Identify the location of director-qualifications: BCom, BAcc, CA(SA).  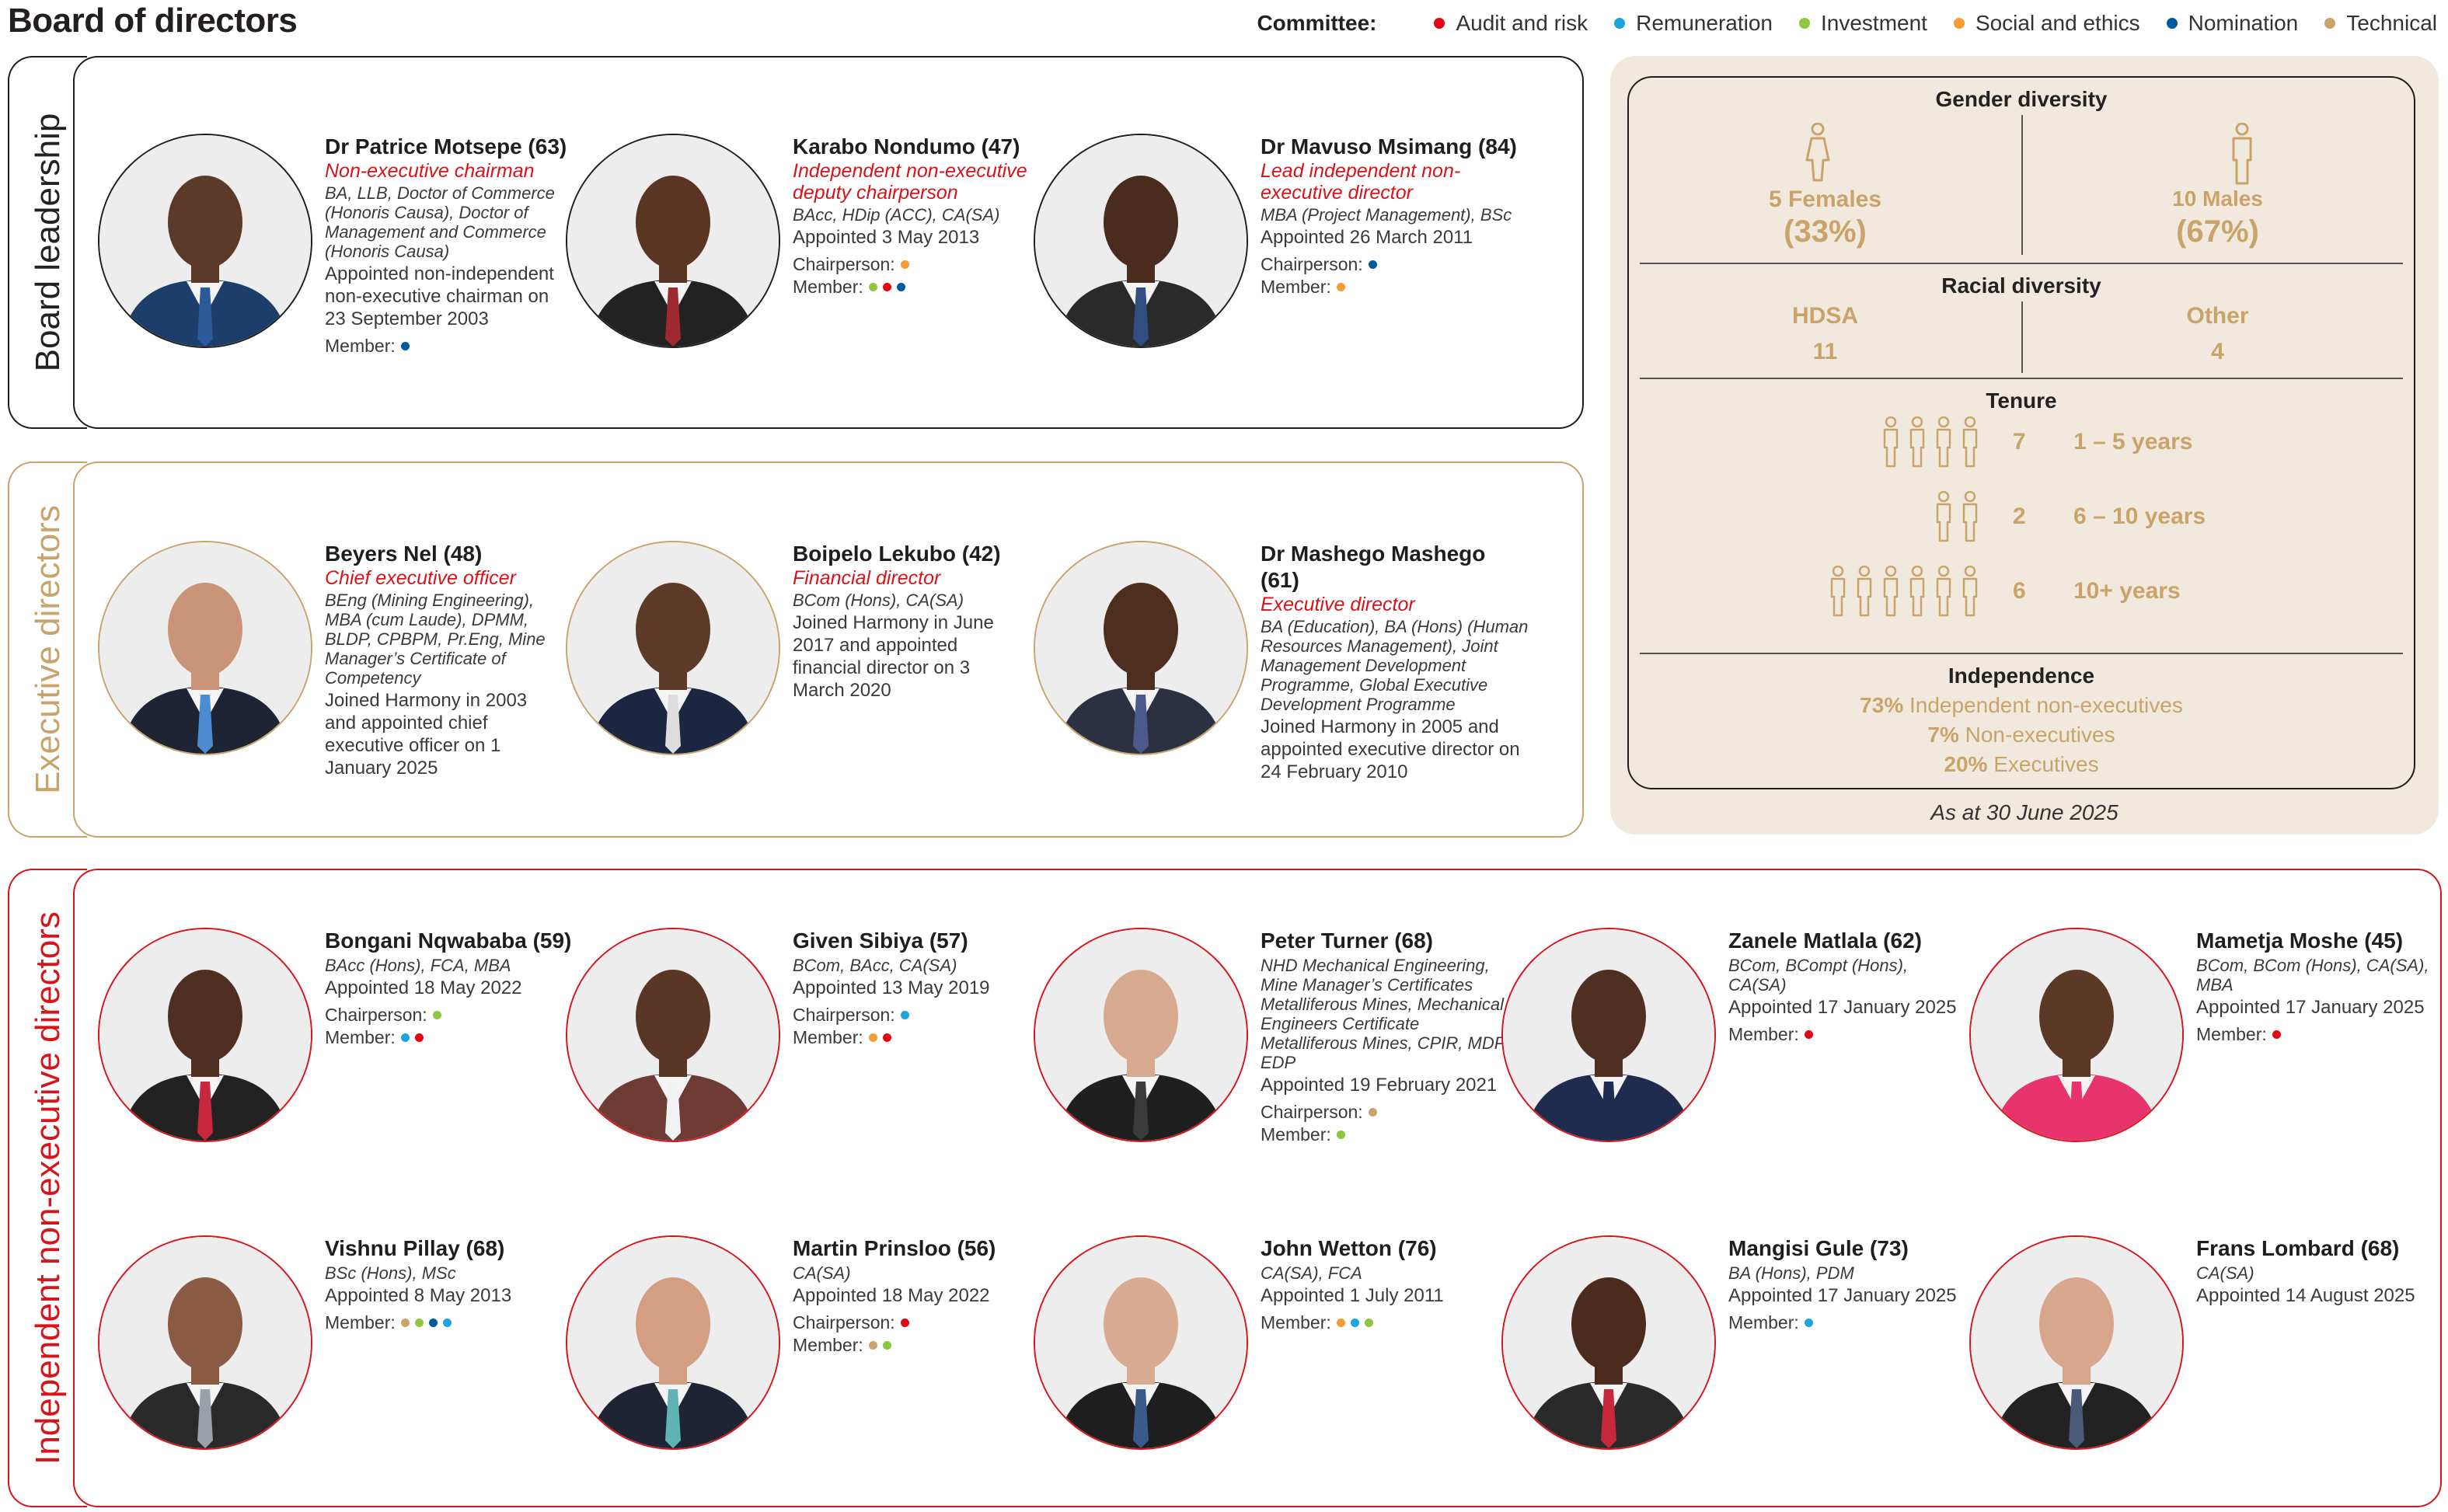
(875, 965).